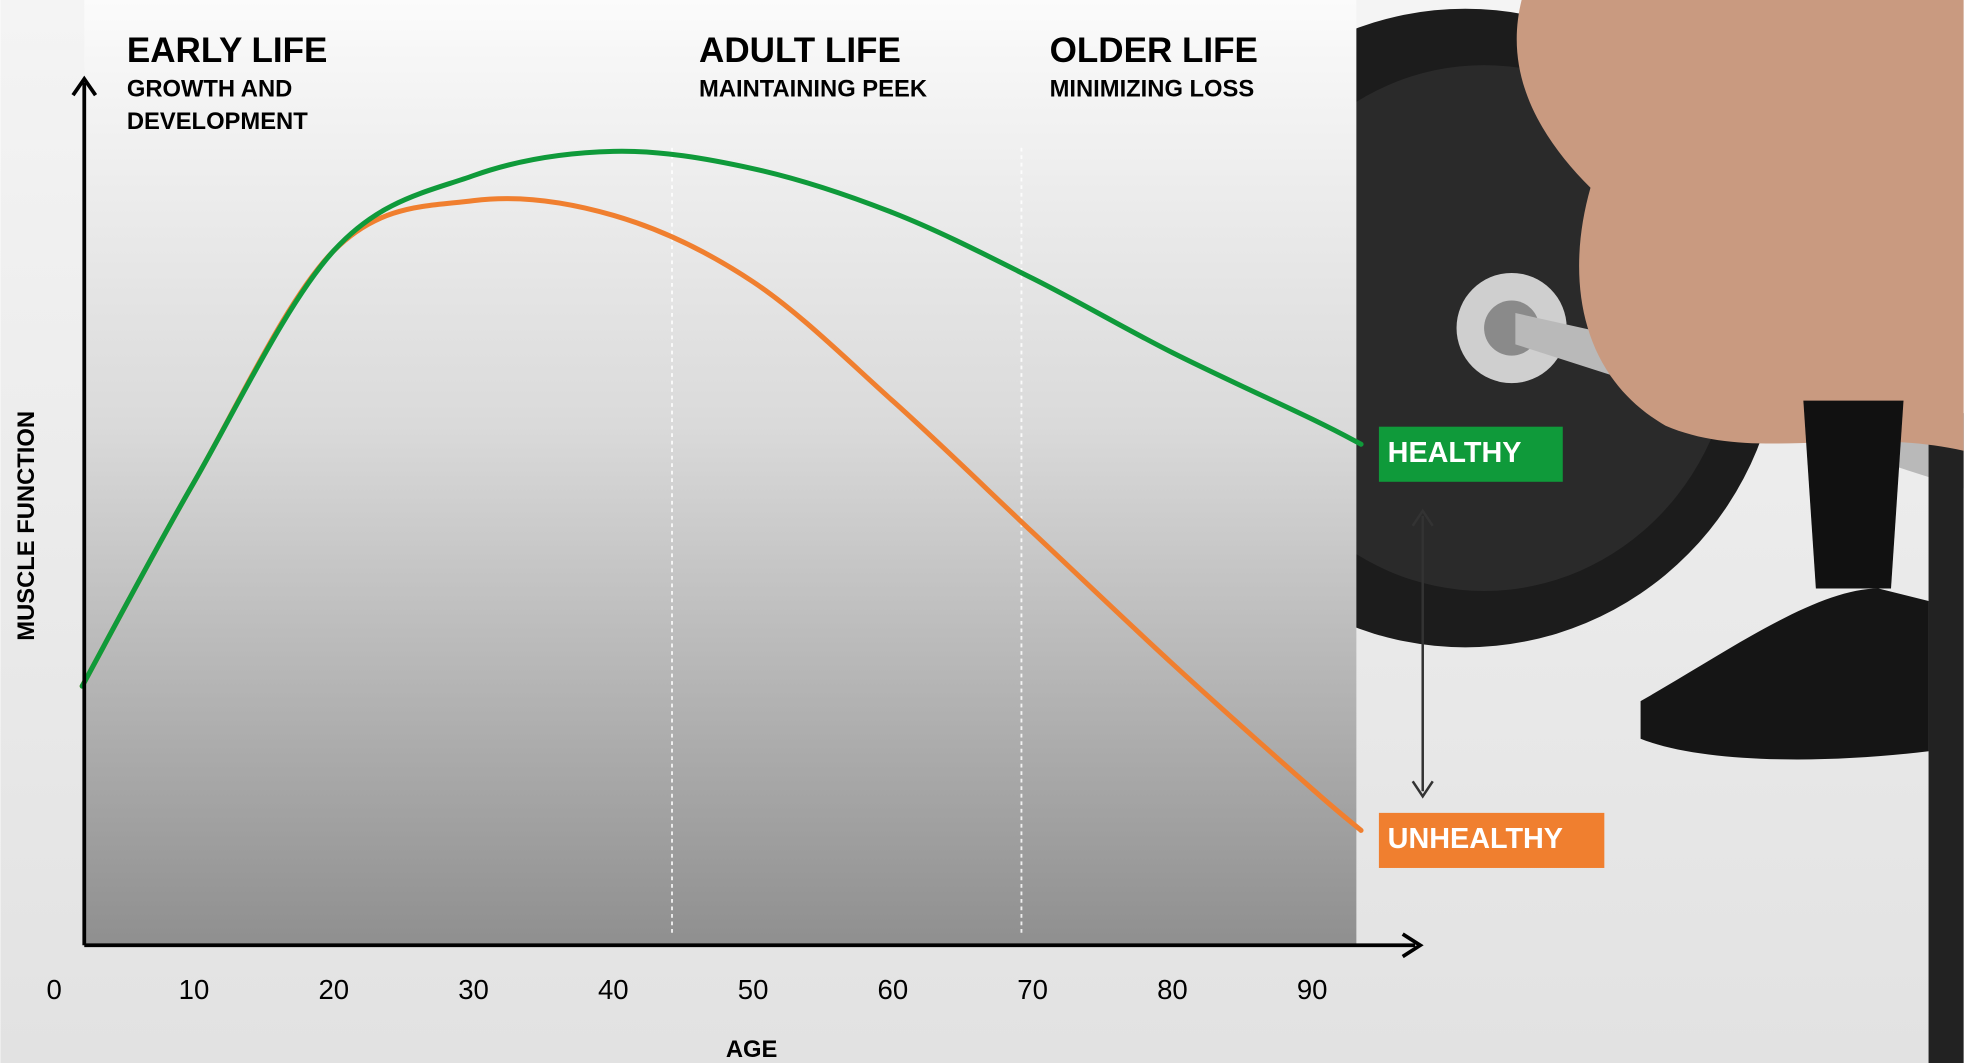  I want to click on x-tick-label: 60, so click(893, 989).